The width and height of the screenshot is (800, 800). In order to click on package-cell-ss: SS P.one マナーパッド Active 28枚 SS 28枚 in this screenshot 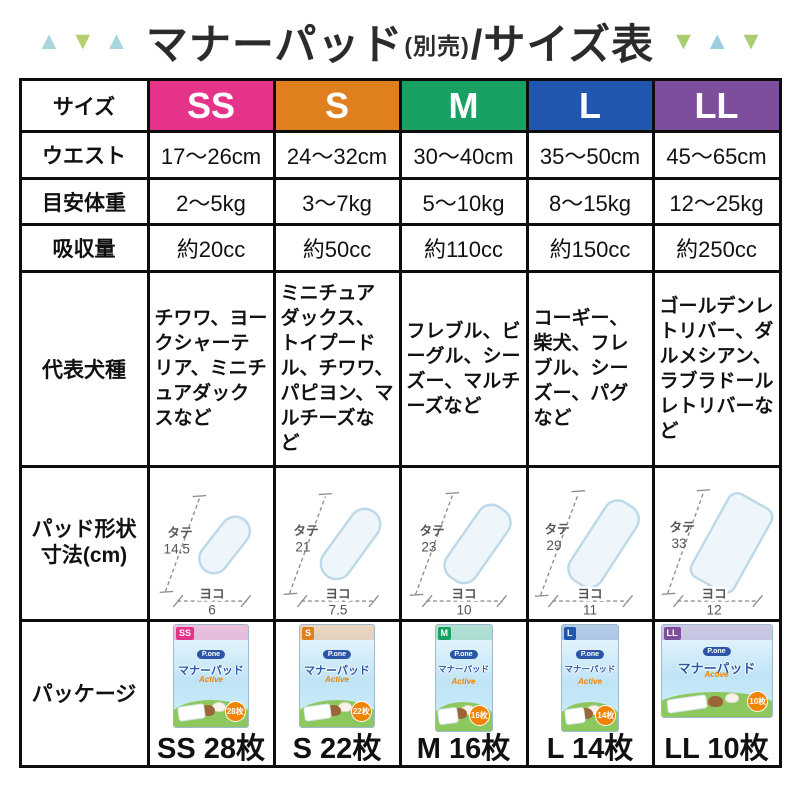, I will do `click(211, 693)`.